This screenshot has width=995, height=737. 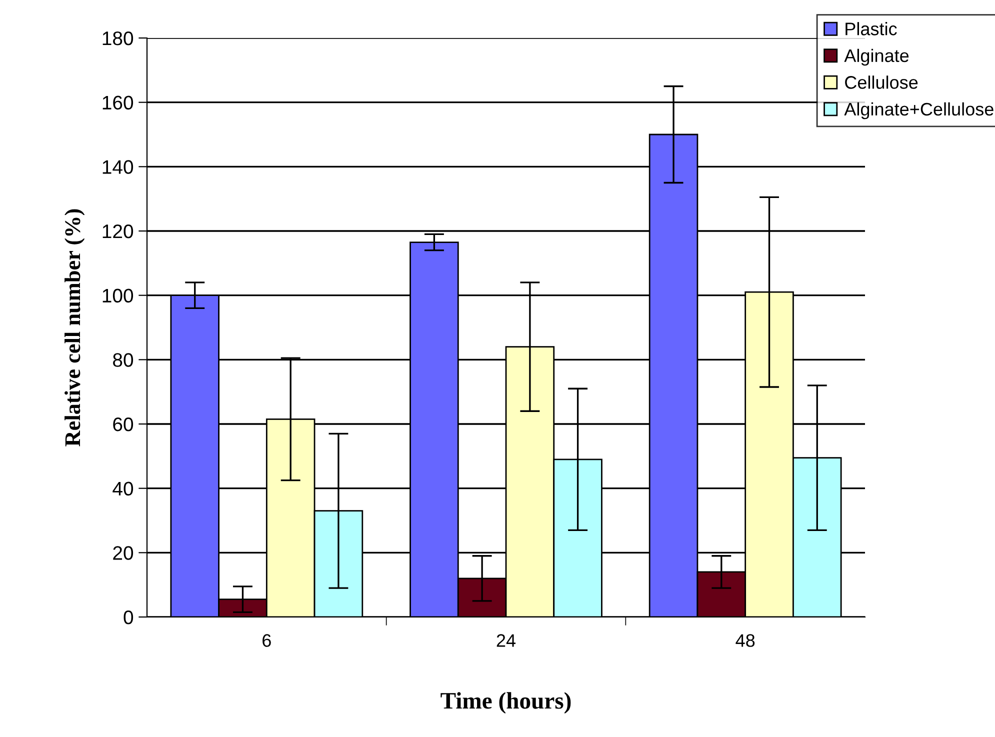 What do you see at coordinates (745, 640) in the screenshot?
I see `x-tick-label: 48` at bounding box center [745, 640].